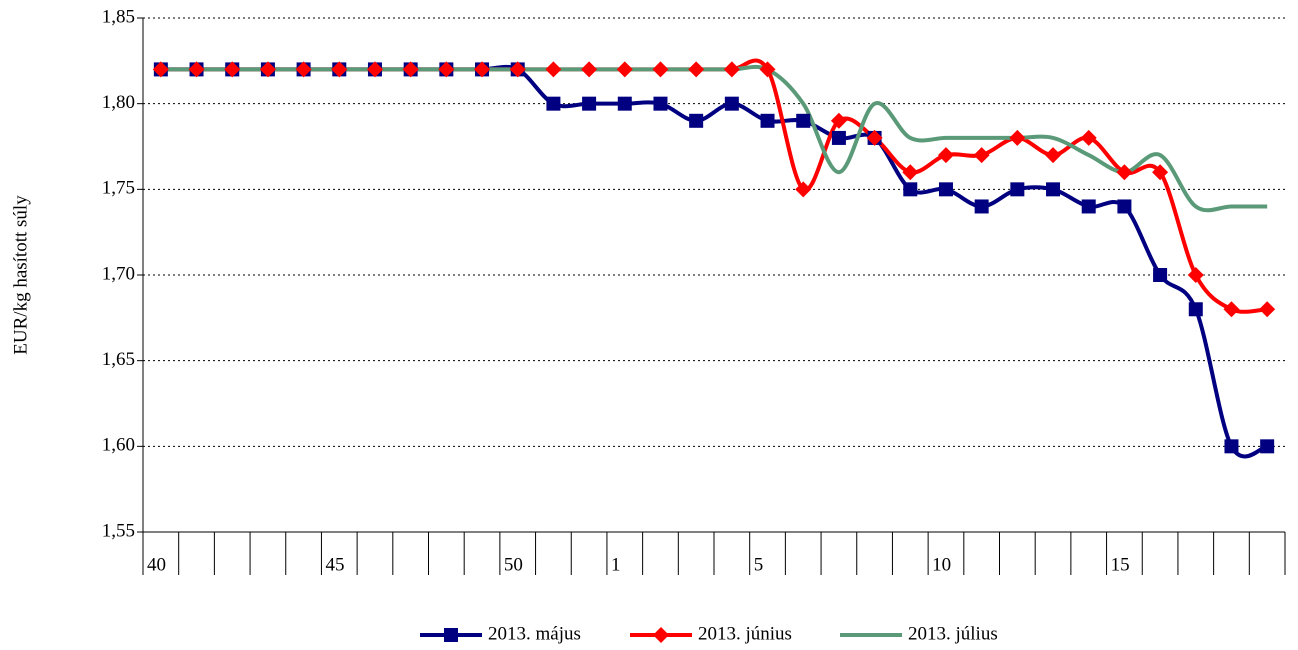 The width and height of the screenshot is (1298, 650). Describe the element at coordinates (1120, 564) in the screenshot. I see `x-tick-label: 15` at that location.